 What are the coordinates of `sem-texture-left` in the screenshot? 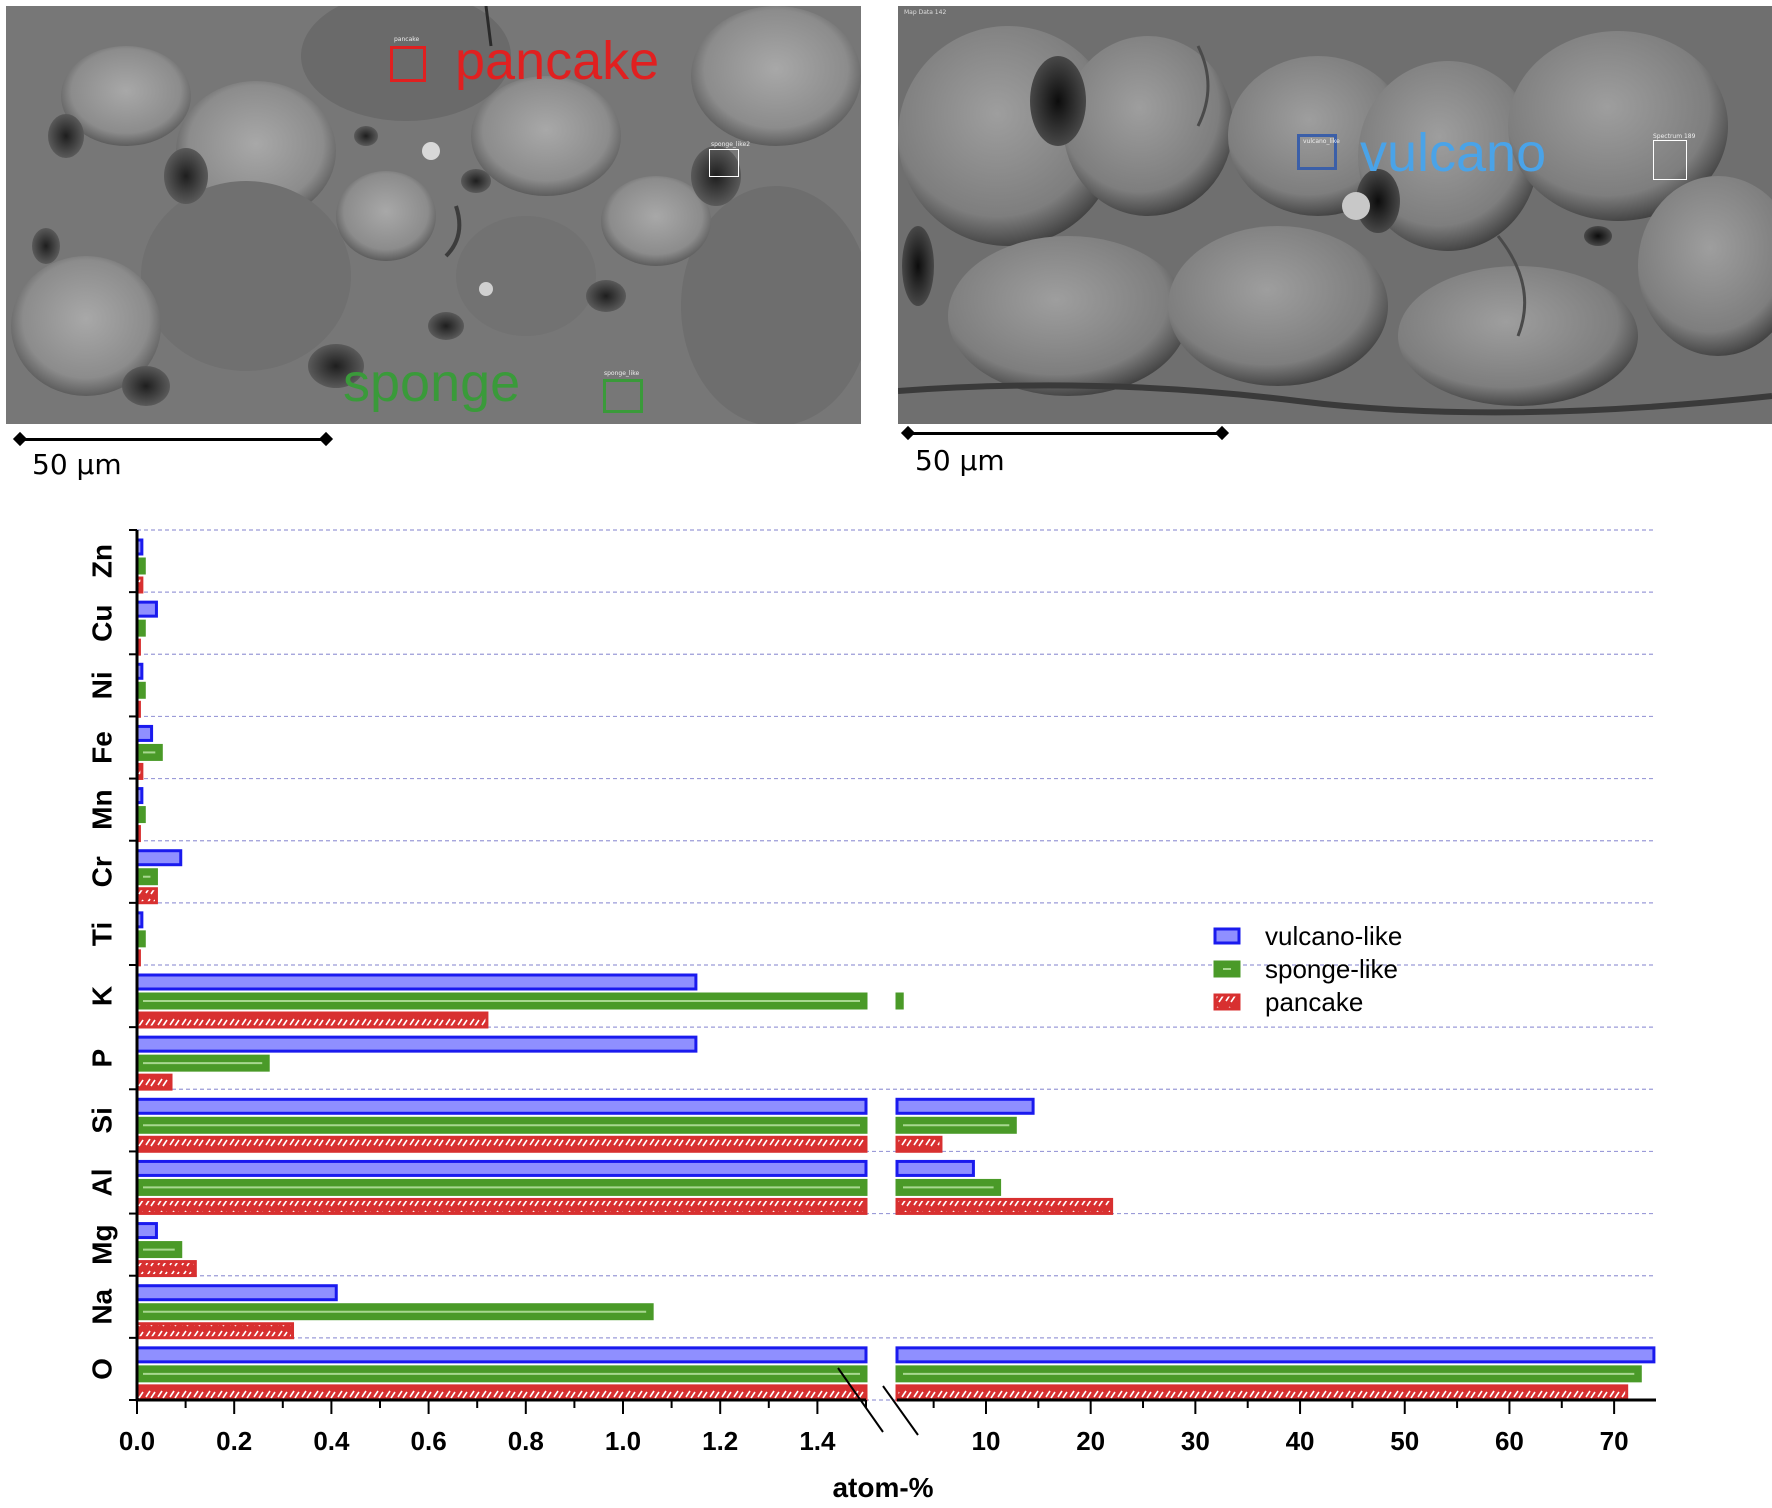 It's located at (433, 215).